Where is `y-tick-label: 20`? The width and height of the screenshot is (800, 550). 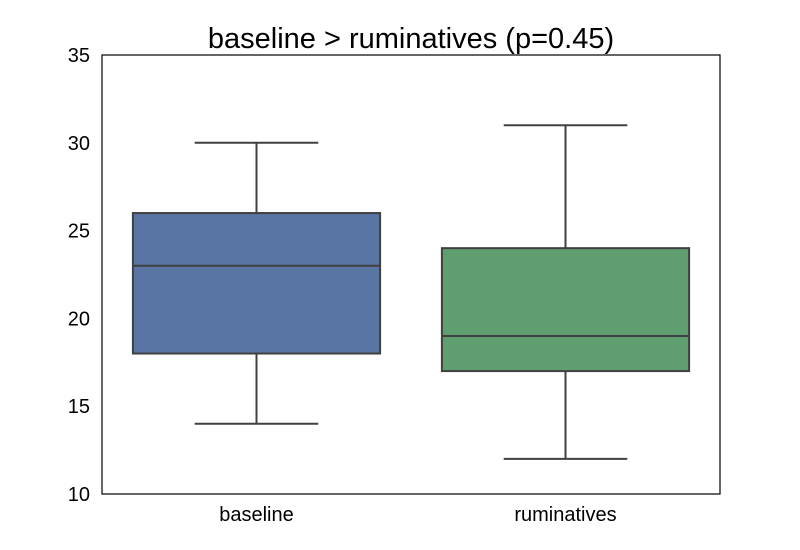 y-tick-label: 20 is located at coordinates (79, 319).